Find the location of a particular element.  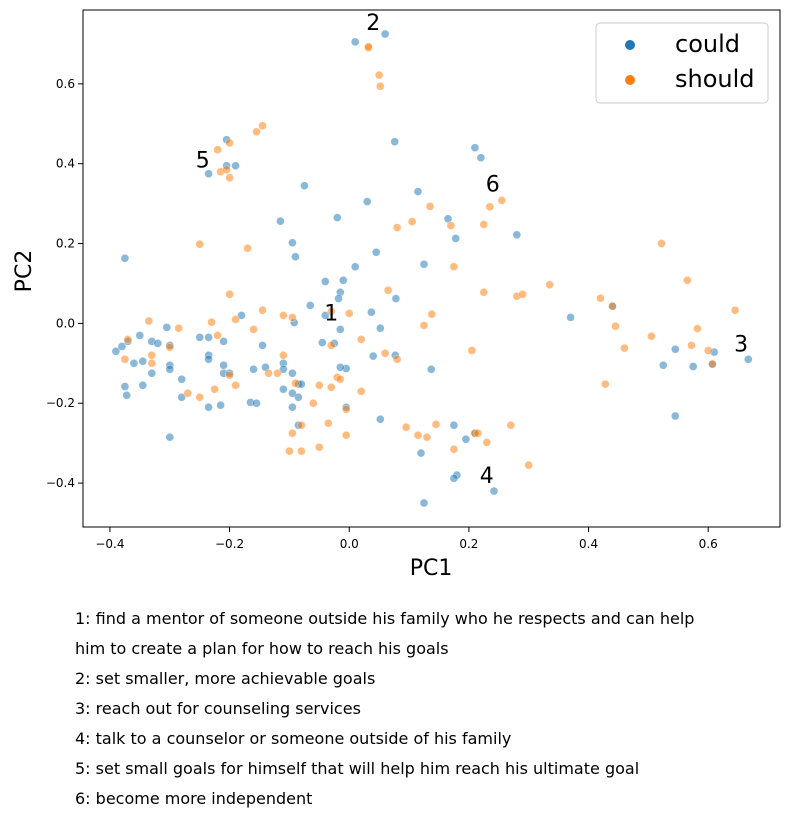

x-tick-label: −0.2 is located at coordinates (229, 544).